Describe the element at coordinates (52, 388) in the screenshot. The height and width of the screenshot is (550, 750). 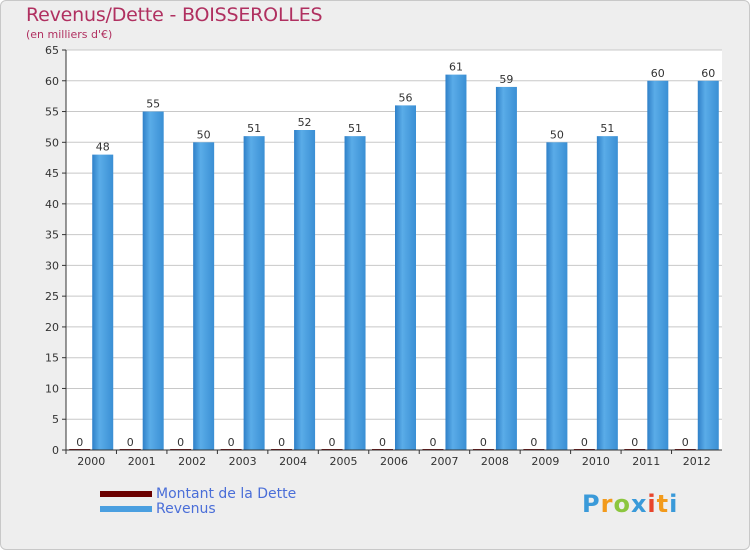
I see `y-tick-label: 10` at that location.